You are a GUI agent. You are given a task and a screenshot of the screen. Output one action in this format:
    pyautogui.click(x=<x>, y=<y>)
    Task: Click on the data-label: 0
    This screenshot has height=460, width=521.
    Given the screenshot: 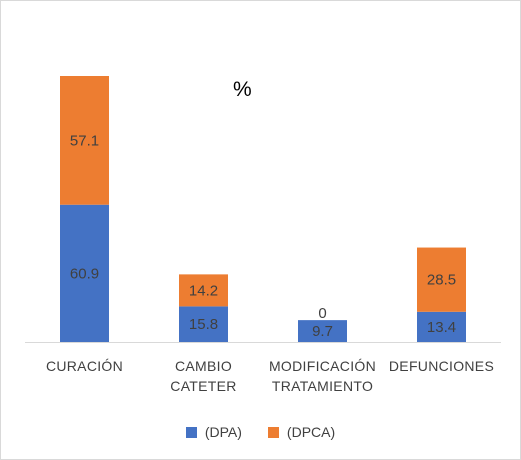 What is the action you would take?
    pyautogui.click(x=322, y=313)
    